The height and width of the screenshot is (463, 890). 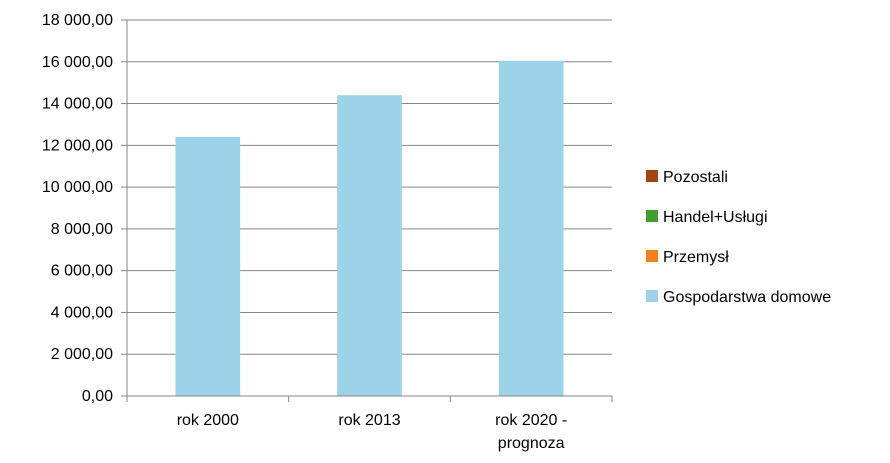 I want to click on y-tick-label: 12 000,00, so click(x=77, y=145).